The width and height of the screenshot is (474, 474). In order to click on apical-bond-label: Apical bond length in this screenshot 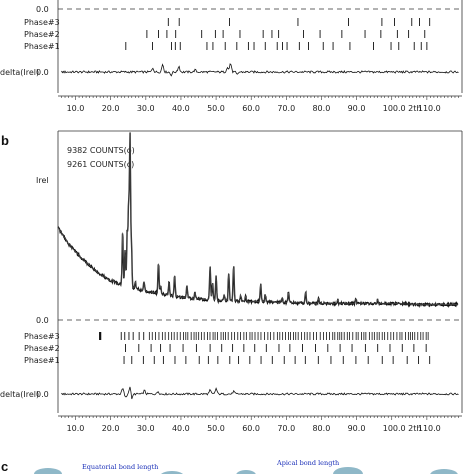, I will do `click(307, 463)`.